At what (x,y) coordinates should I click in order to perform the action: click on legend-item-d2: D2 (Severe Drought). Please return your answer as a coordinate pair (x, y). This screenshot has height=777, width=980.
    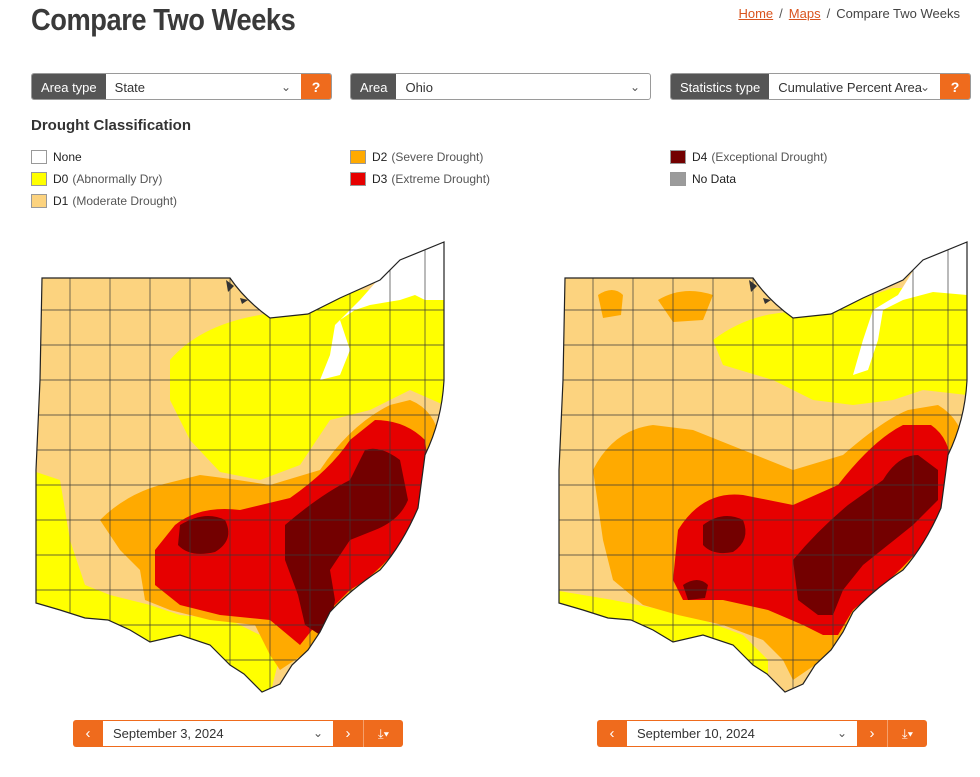
    Looking at the image, I should click on (416, 157).